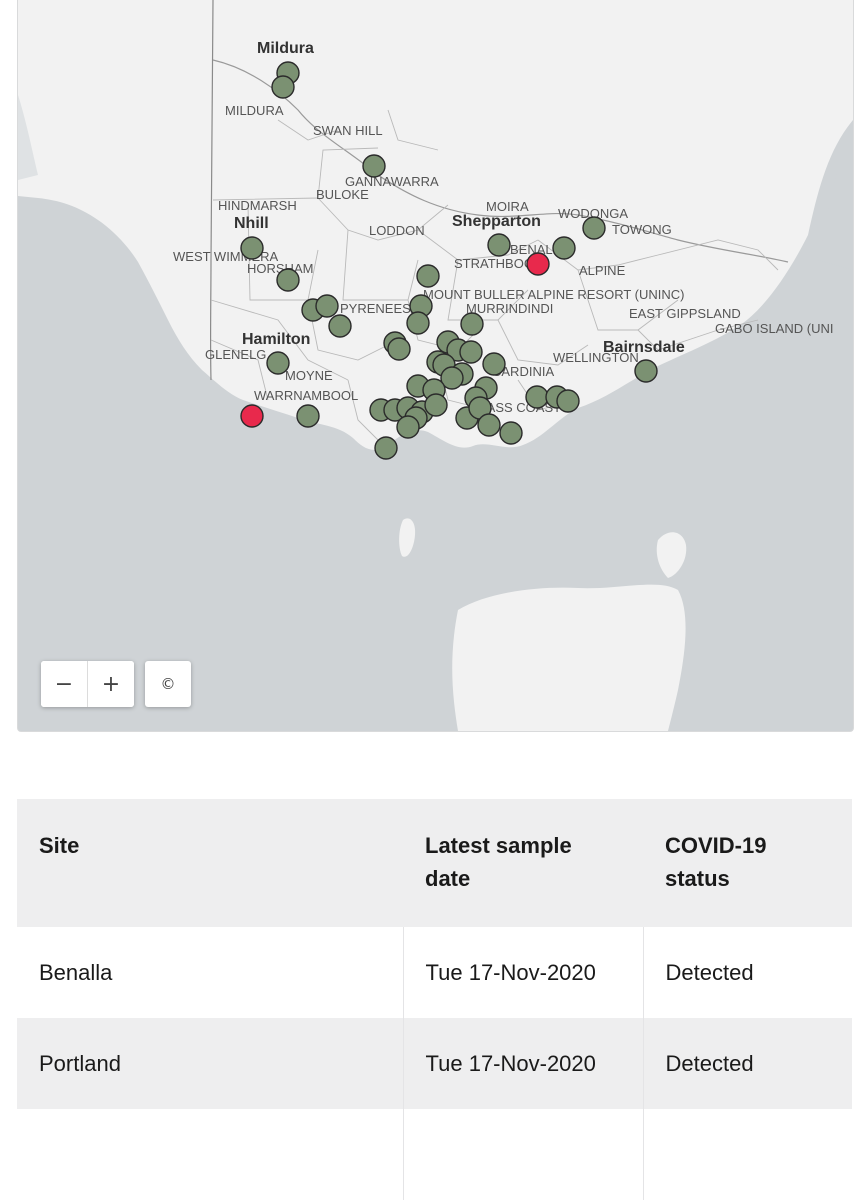 This screenshot has height=1200, width=867. Describe the element at coordinates (251, 223) in the screenshot. I see `place-label: Nhill` at that location.